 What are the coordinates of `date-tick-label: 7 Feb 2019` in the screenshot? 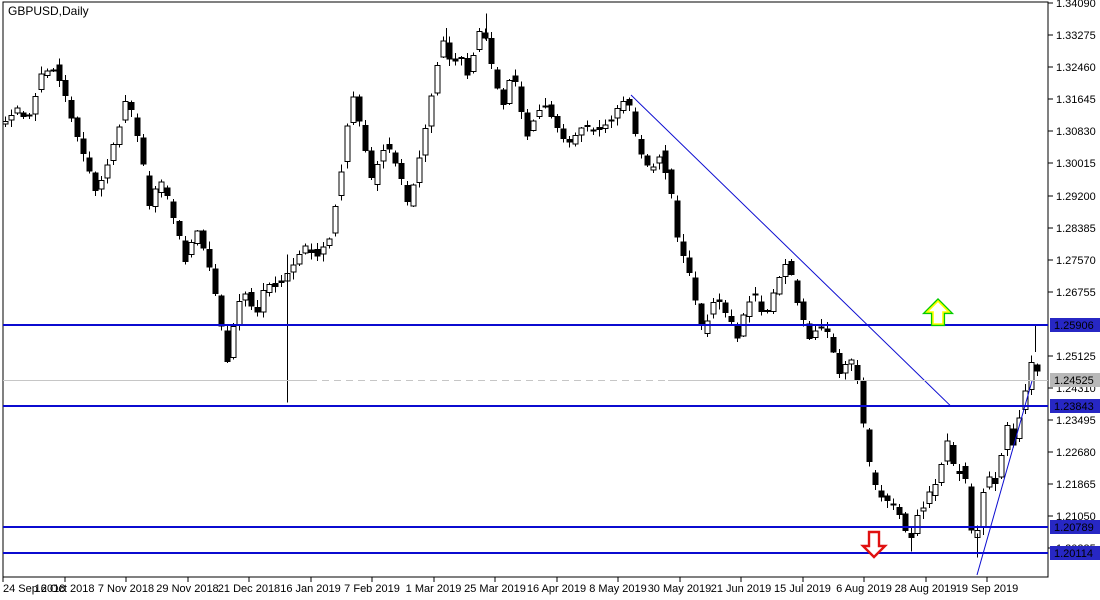 It's located at (372, 589).